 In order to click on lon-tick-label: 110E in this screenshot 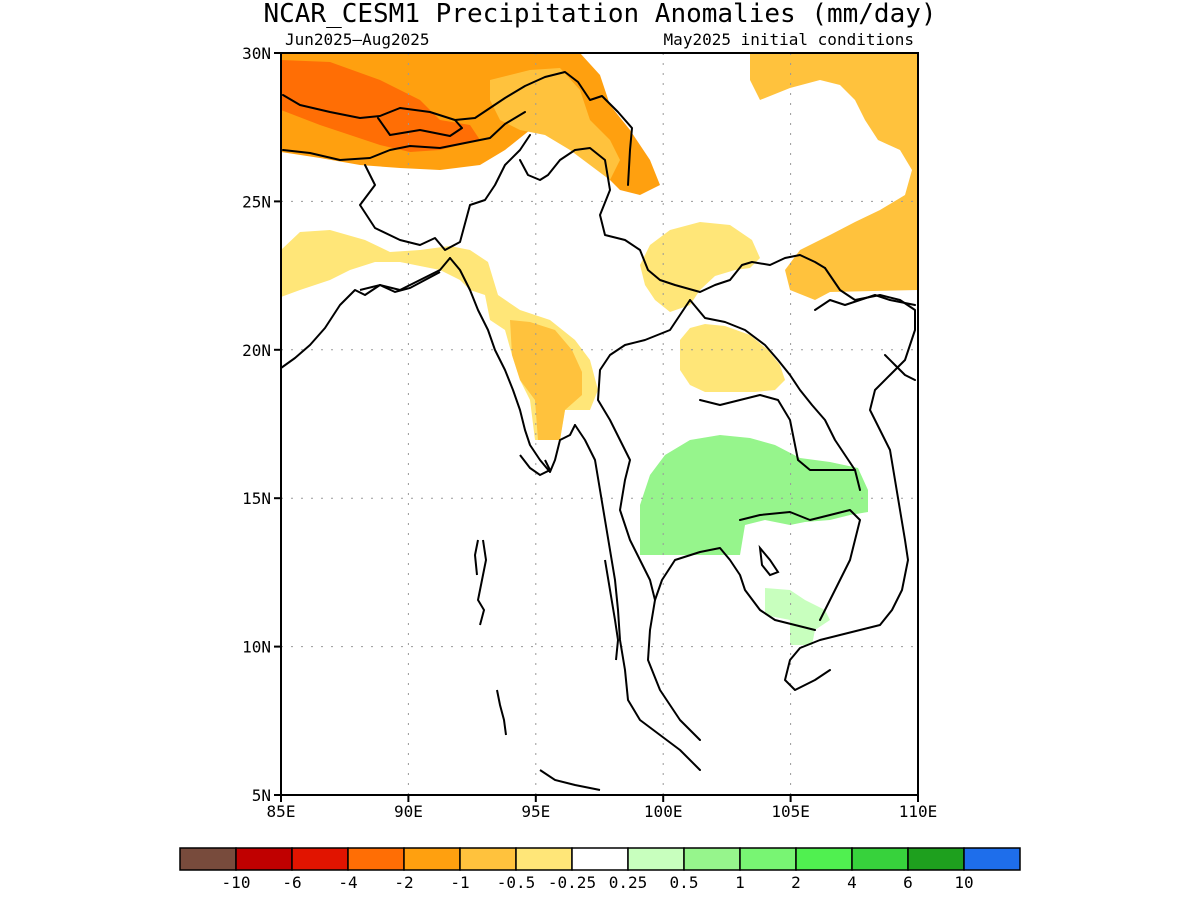, I will do `click(918, 811)`.